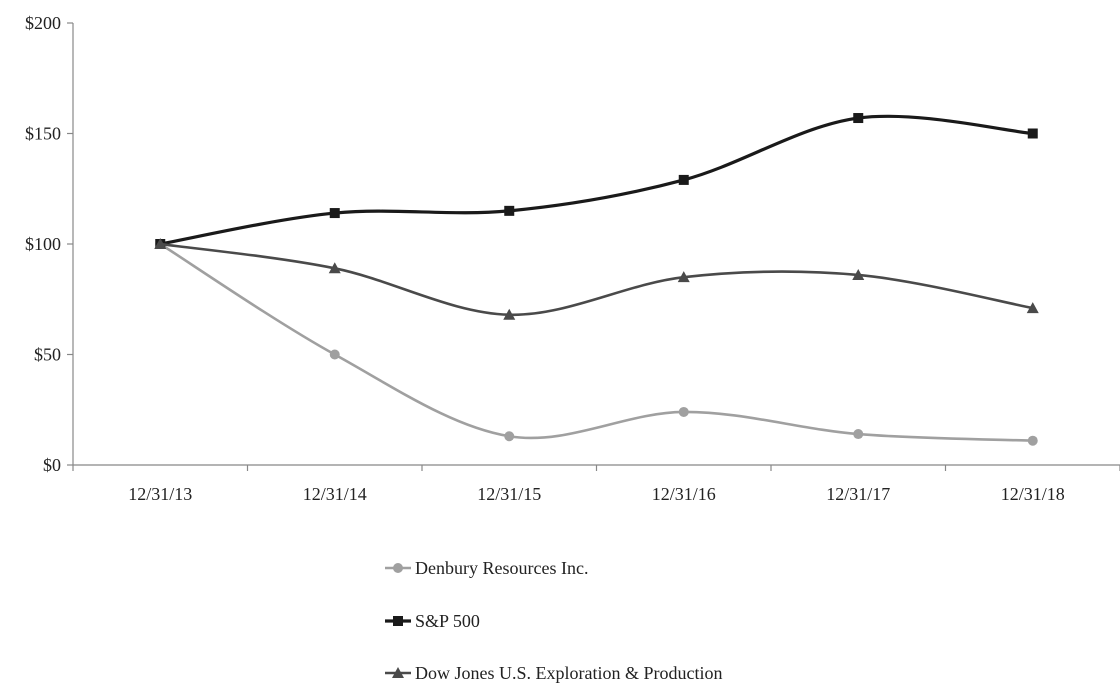  Describe the element at coordinates (684, 494) in the screenshot. I see `x-tick-label: 12/31/16` at that location.